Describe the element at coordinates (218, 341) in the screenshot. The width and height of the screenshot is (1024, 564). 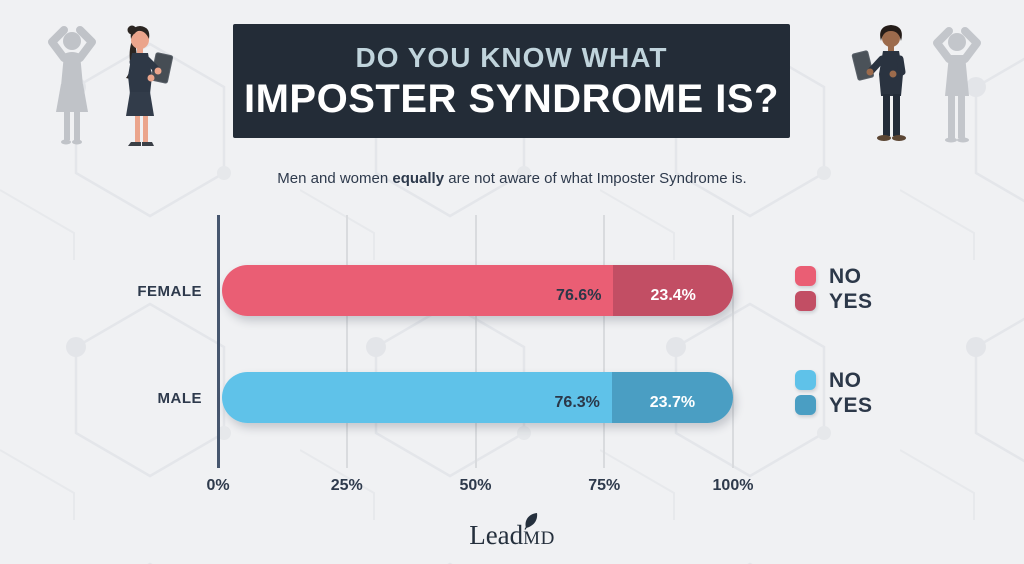
I see `y-axis-line` at that location.